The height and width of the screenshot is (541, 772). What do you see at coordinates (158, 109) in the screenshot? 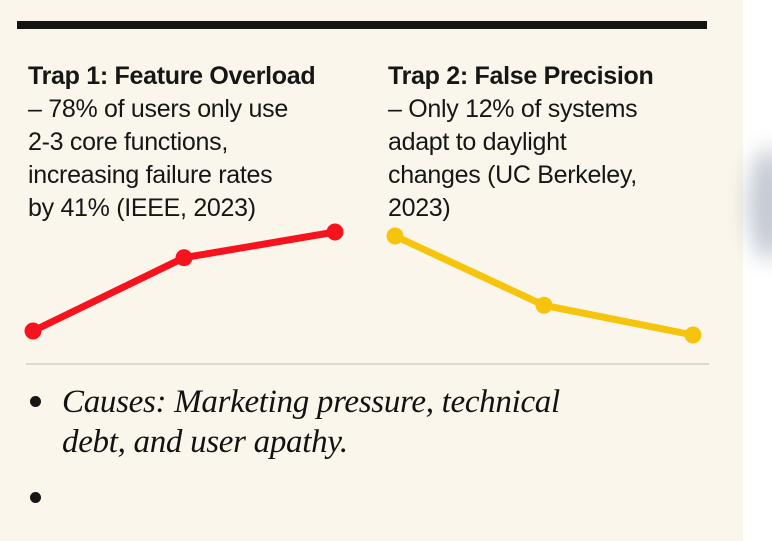
I see `trap1-body-line: – 78% of users only use` at bounding box center [158, 109].